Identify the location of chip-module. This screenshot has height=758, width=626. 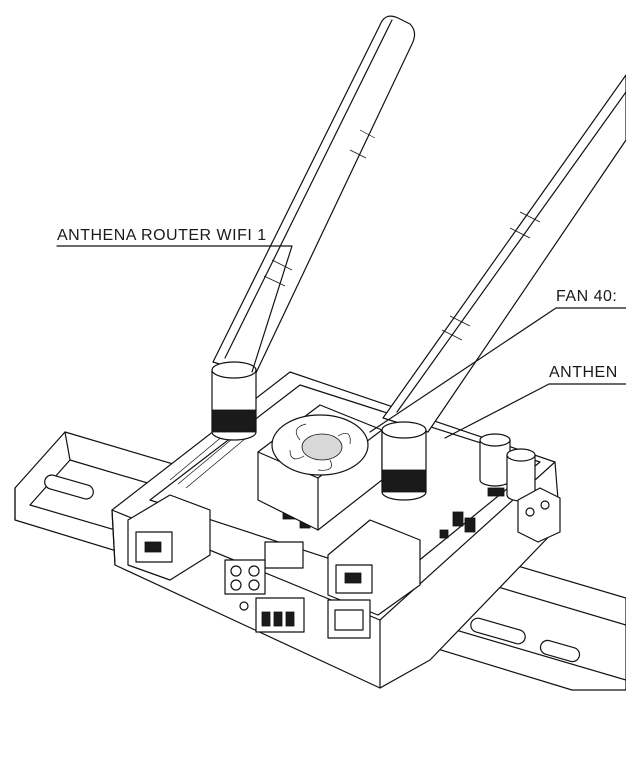
(284, 555).